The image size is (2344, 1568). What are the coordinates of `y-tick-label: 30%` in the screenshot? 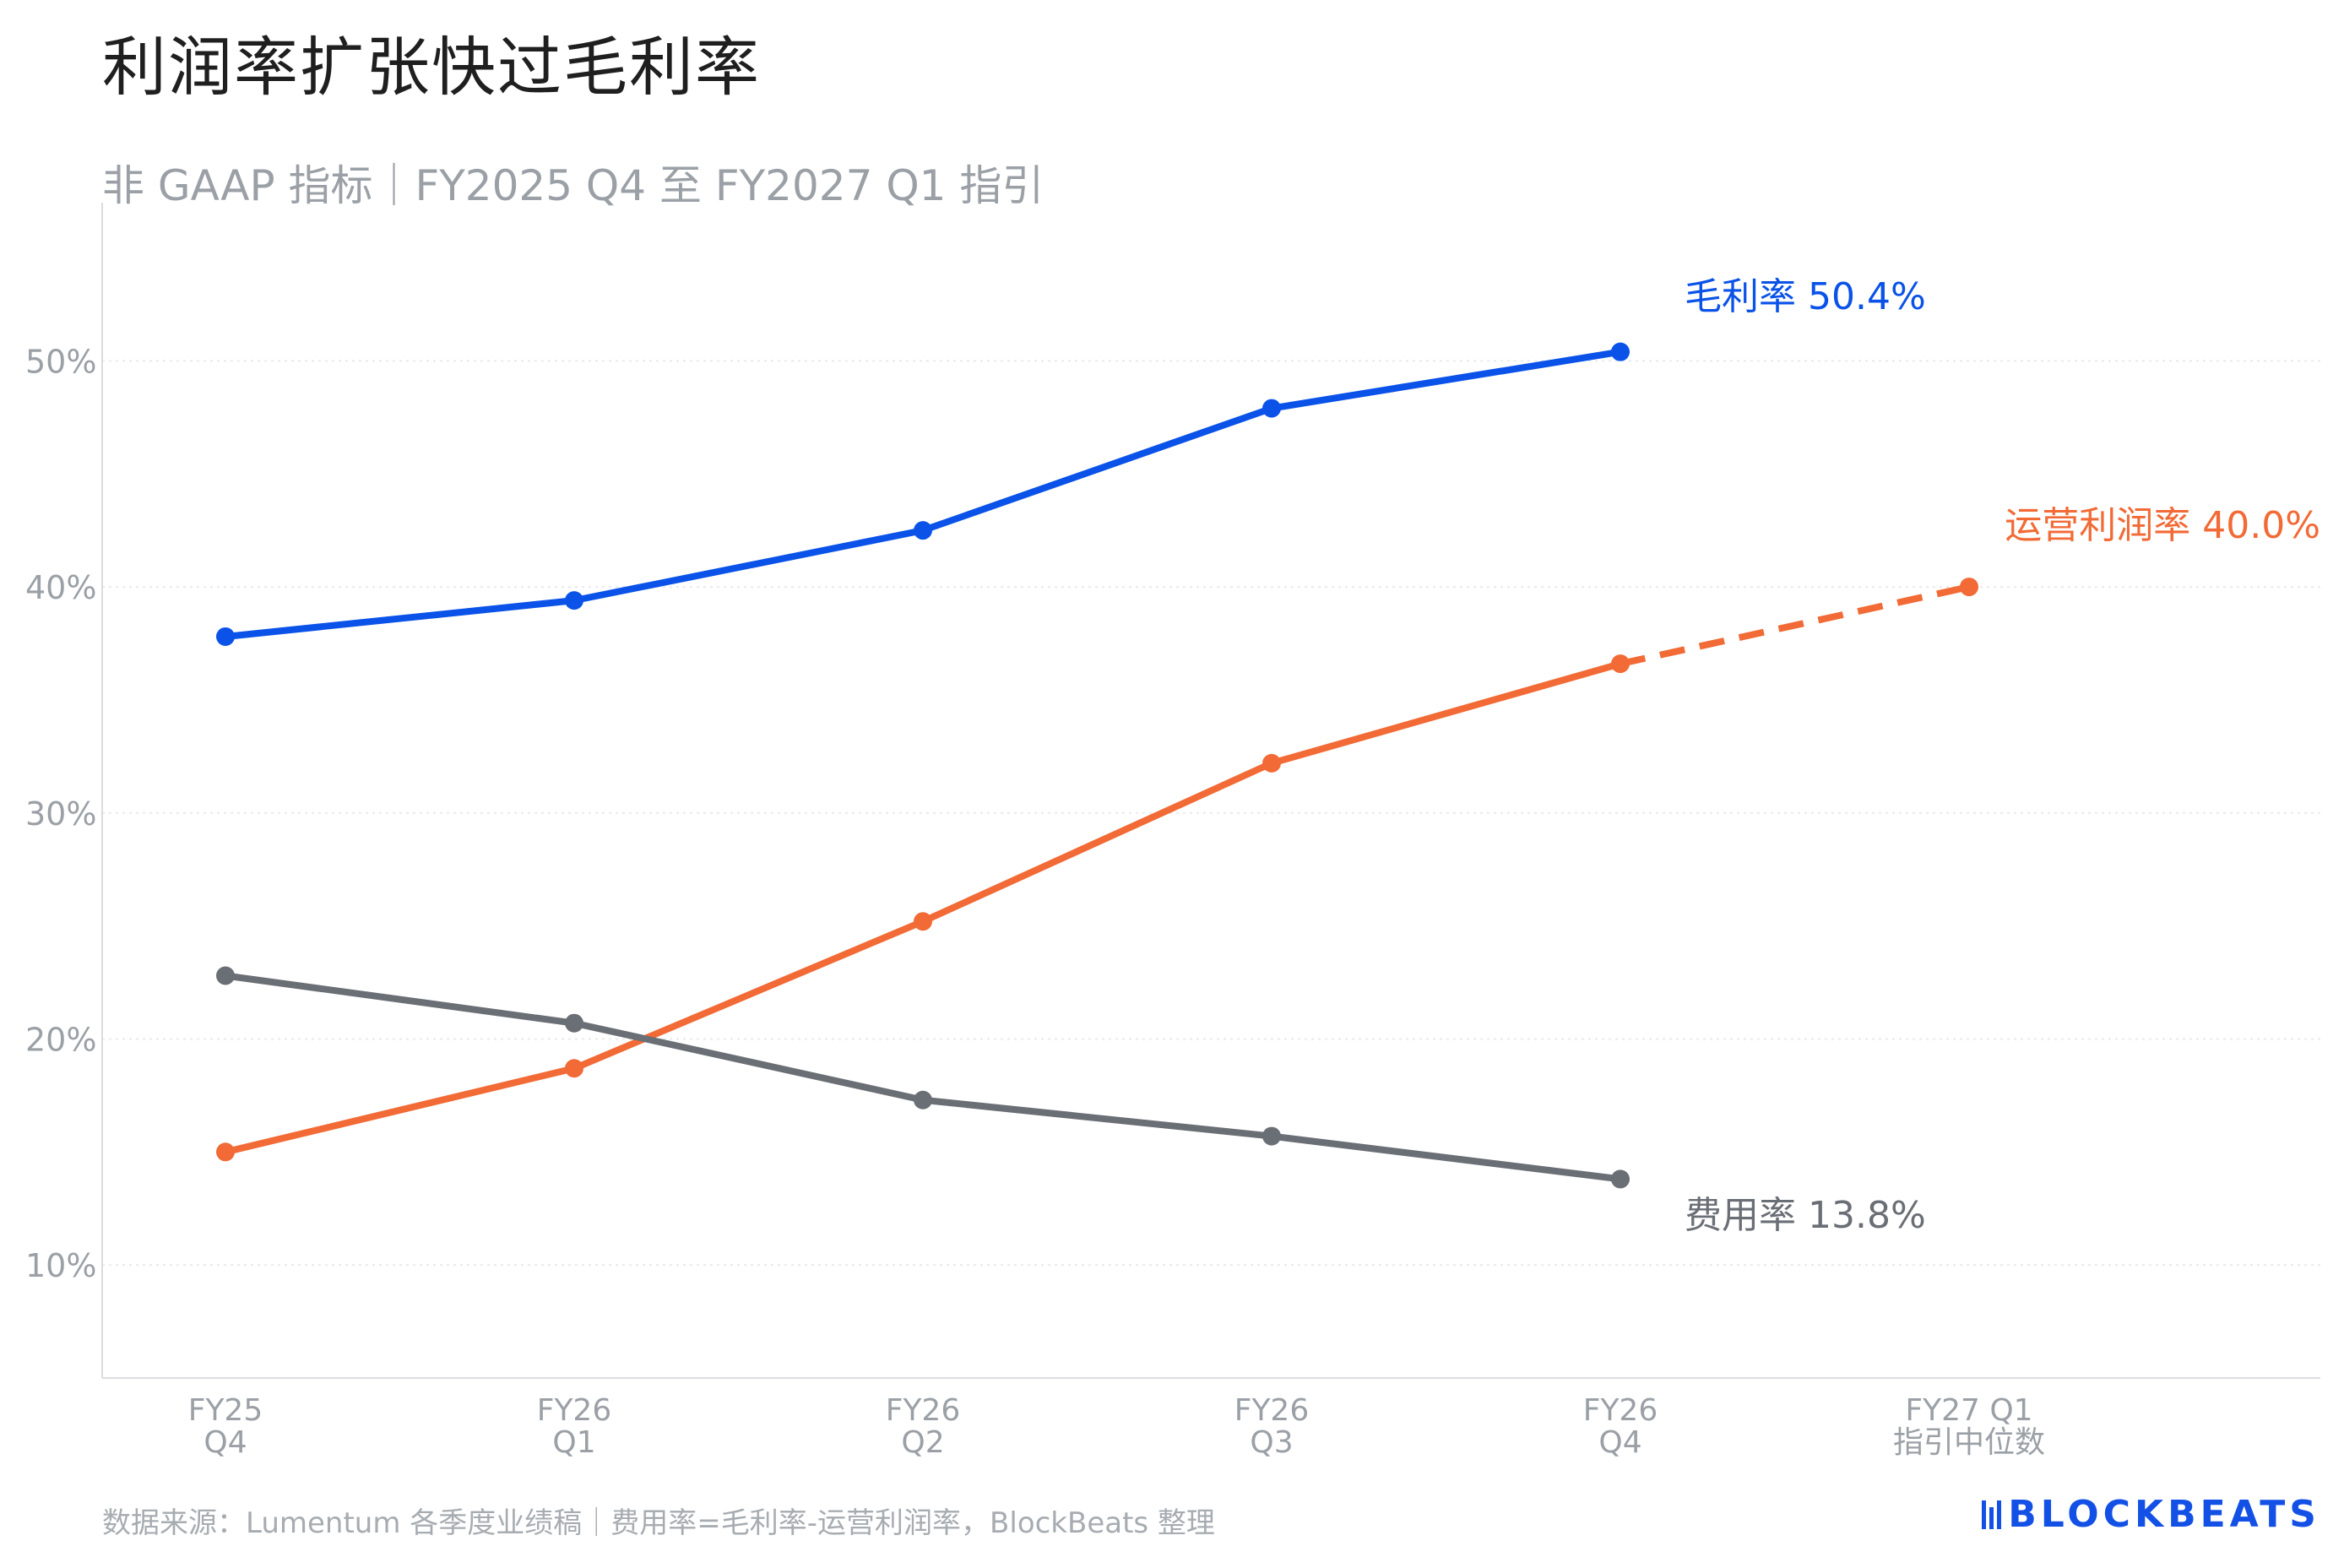 It's located at (61, 814).